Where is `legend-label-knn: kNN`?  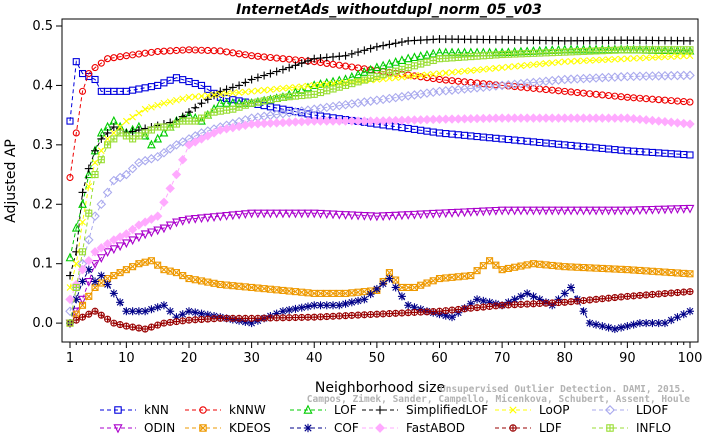
legend-label-knn: kNN is located at coordinates (156, 410).